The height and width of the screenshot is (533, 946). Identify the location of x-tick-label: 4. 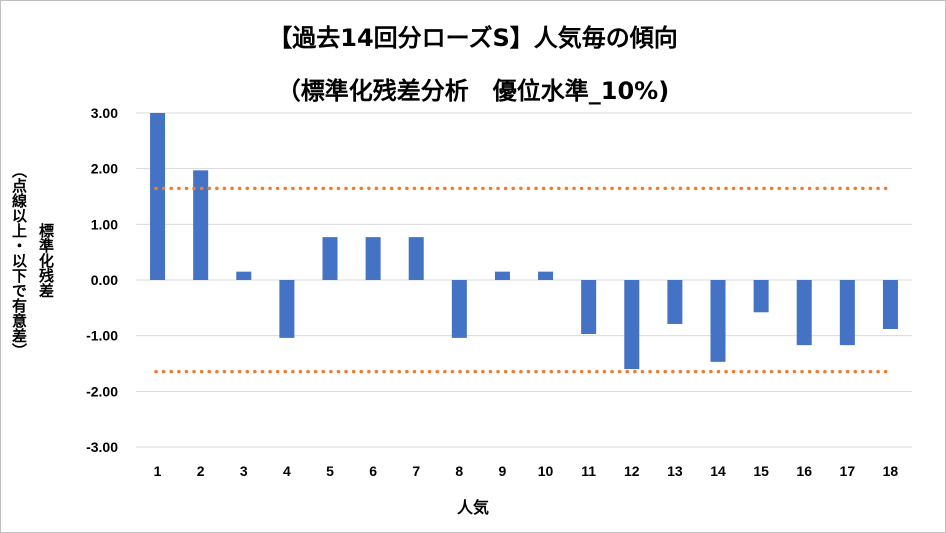
(287, 471).